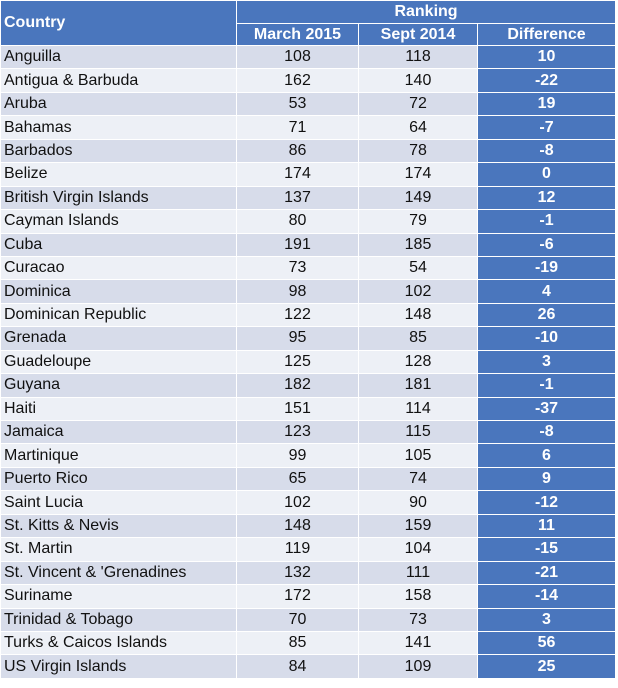  Describe the element at coordinates (546, 526) in the screenshot. I see `difference-cell: 11` at that location.